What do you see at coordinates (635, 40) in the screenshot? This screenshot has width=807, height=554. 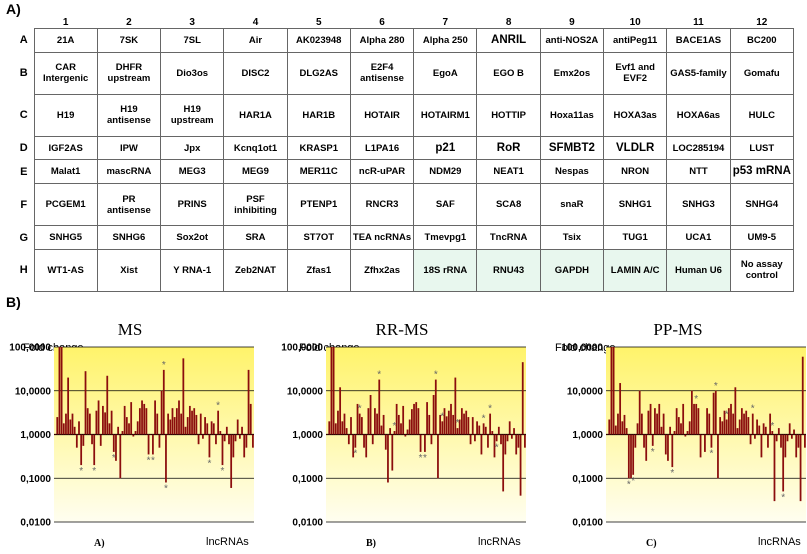 I see `grid-cell: antiPeg11` at bounding box center [635, 40].